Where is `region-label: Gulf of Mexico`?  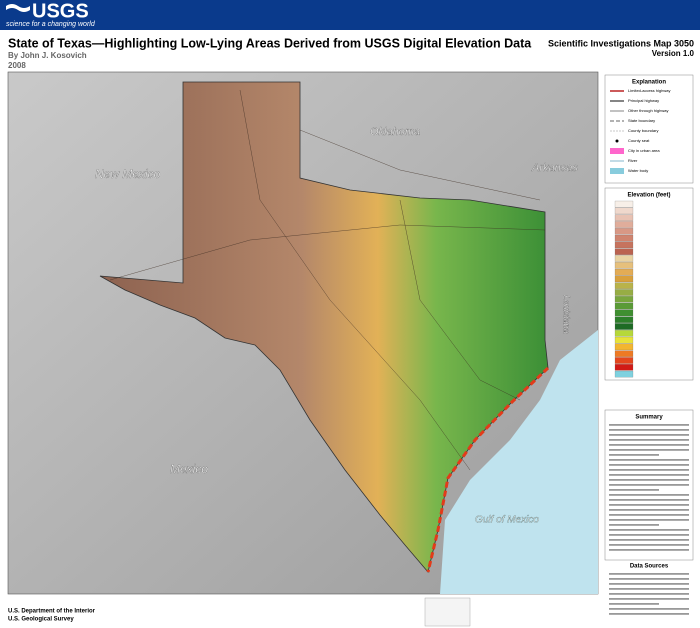
region-label: Gulf of Mexico is located at coordinates (507, 520).